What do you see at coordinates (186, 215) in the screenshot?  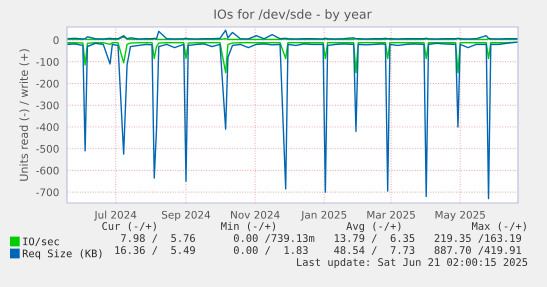 I see `x-tick-label: Sep 2024` at bounding box center [186, 215].